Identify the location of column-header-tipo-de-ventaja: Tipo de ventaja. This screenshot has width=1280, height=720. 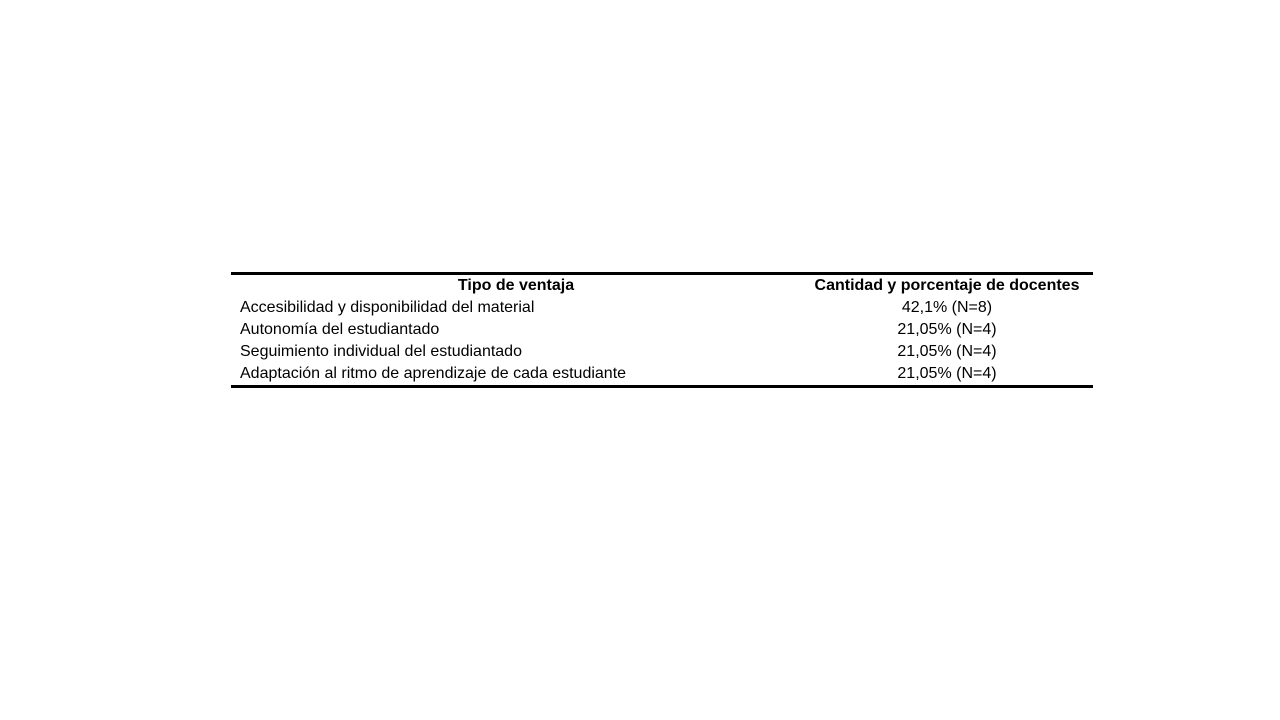
(516, 285).